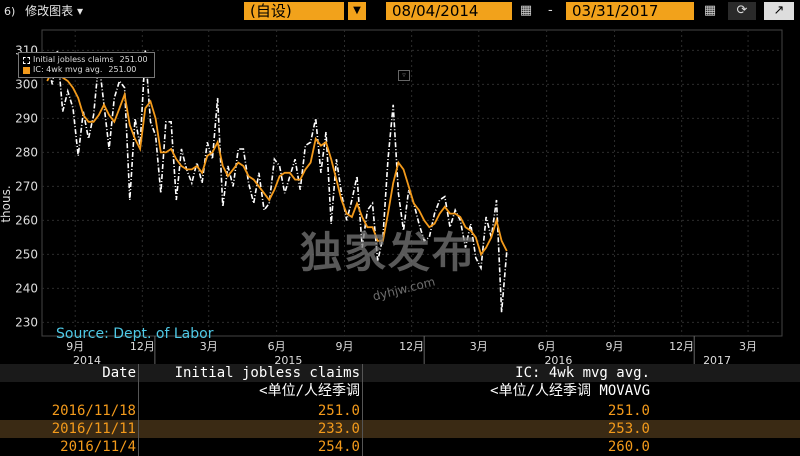 This screenshot has width=800, height=456. I want to click on y-axis-label: thous., so click(6, 203).